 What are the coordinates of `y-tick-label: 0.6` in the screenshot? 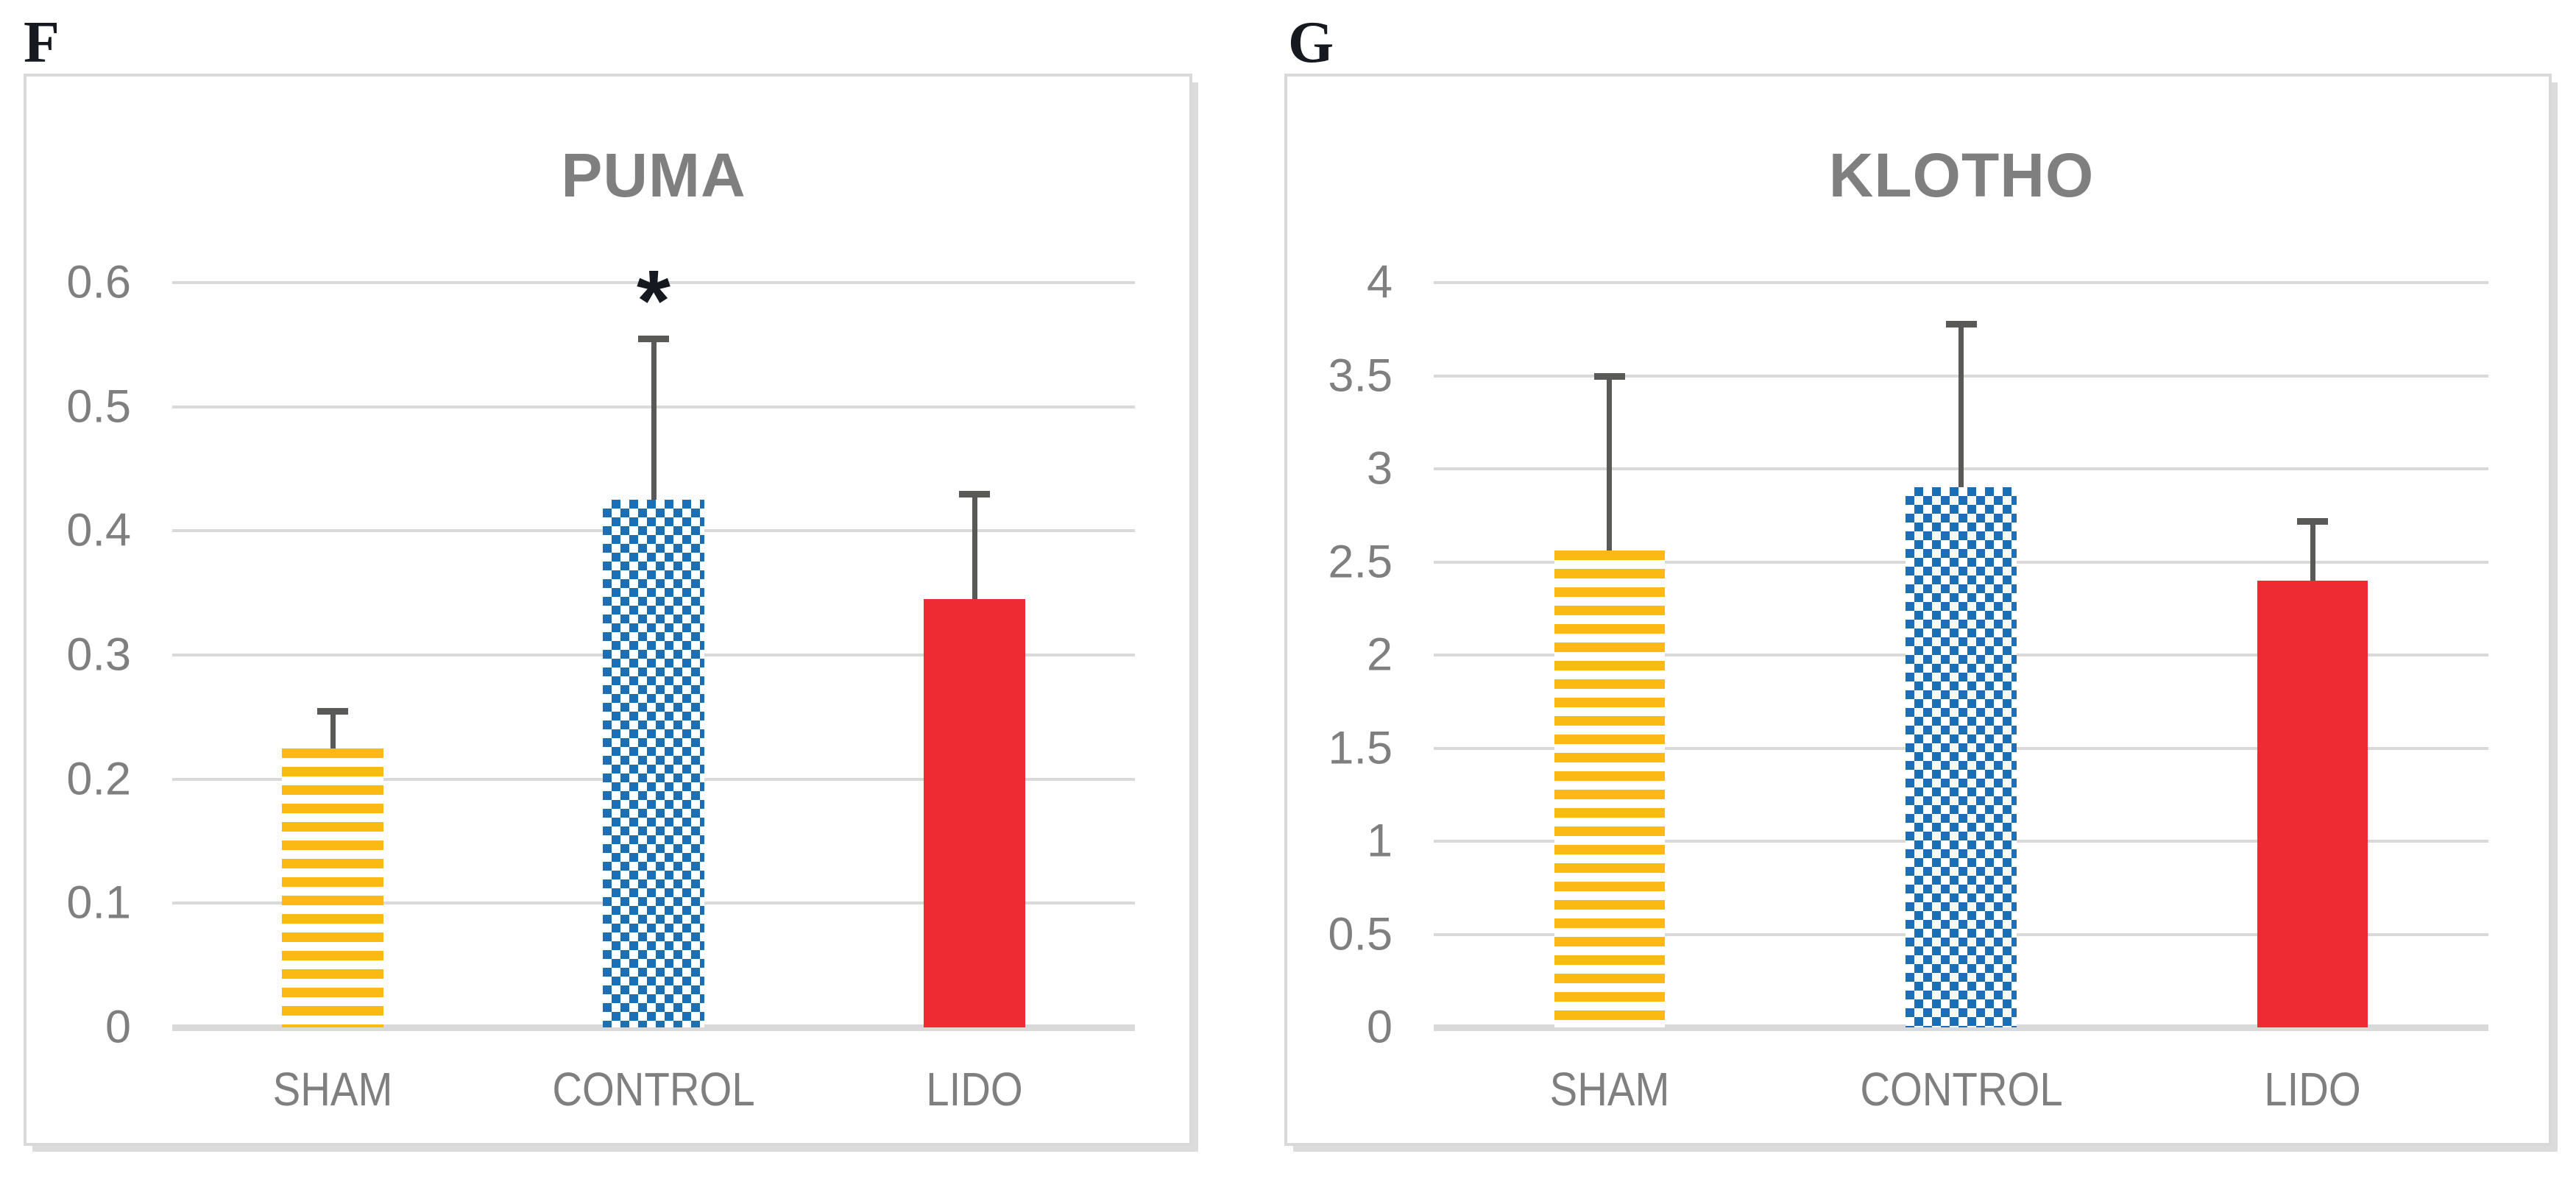 It's located at (98, 282).